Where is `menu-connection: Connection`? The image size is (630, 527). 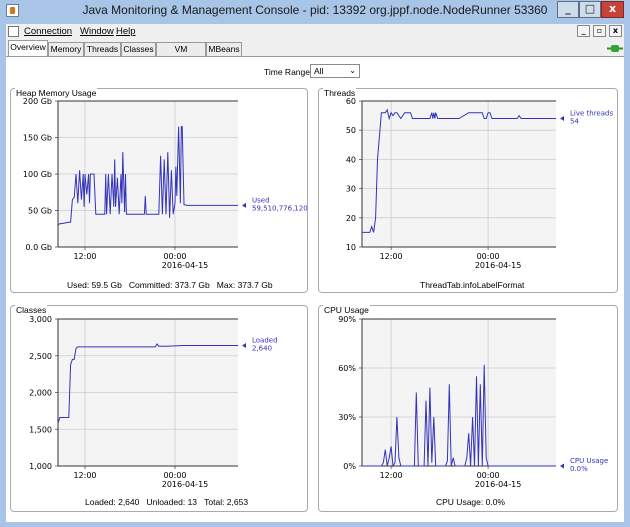 menu-connection: Connection is located at coordinates (48, 31).